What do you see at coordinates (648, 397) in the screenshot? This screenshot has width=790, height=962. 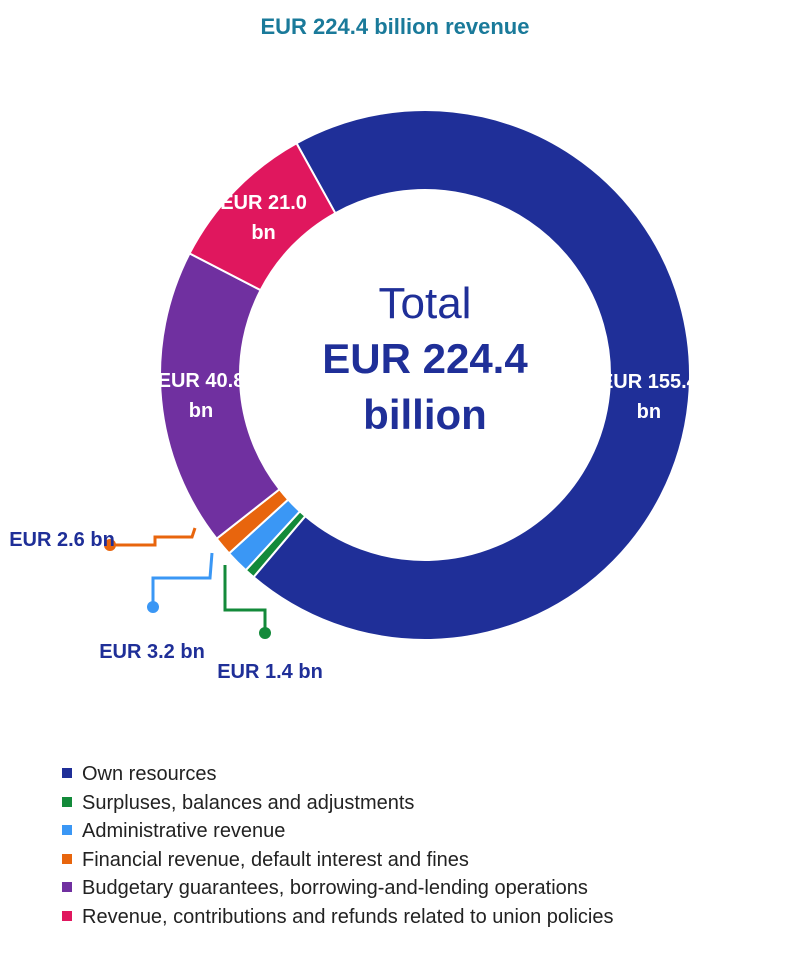 I see `data-label: EUR 155.4 bn` at bounding box center [648, 397].